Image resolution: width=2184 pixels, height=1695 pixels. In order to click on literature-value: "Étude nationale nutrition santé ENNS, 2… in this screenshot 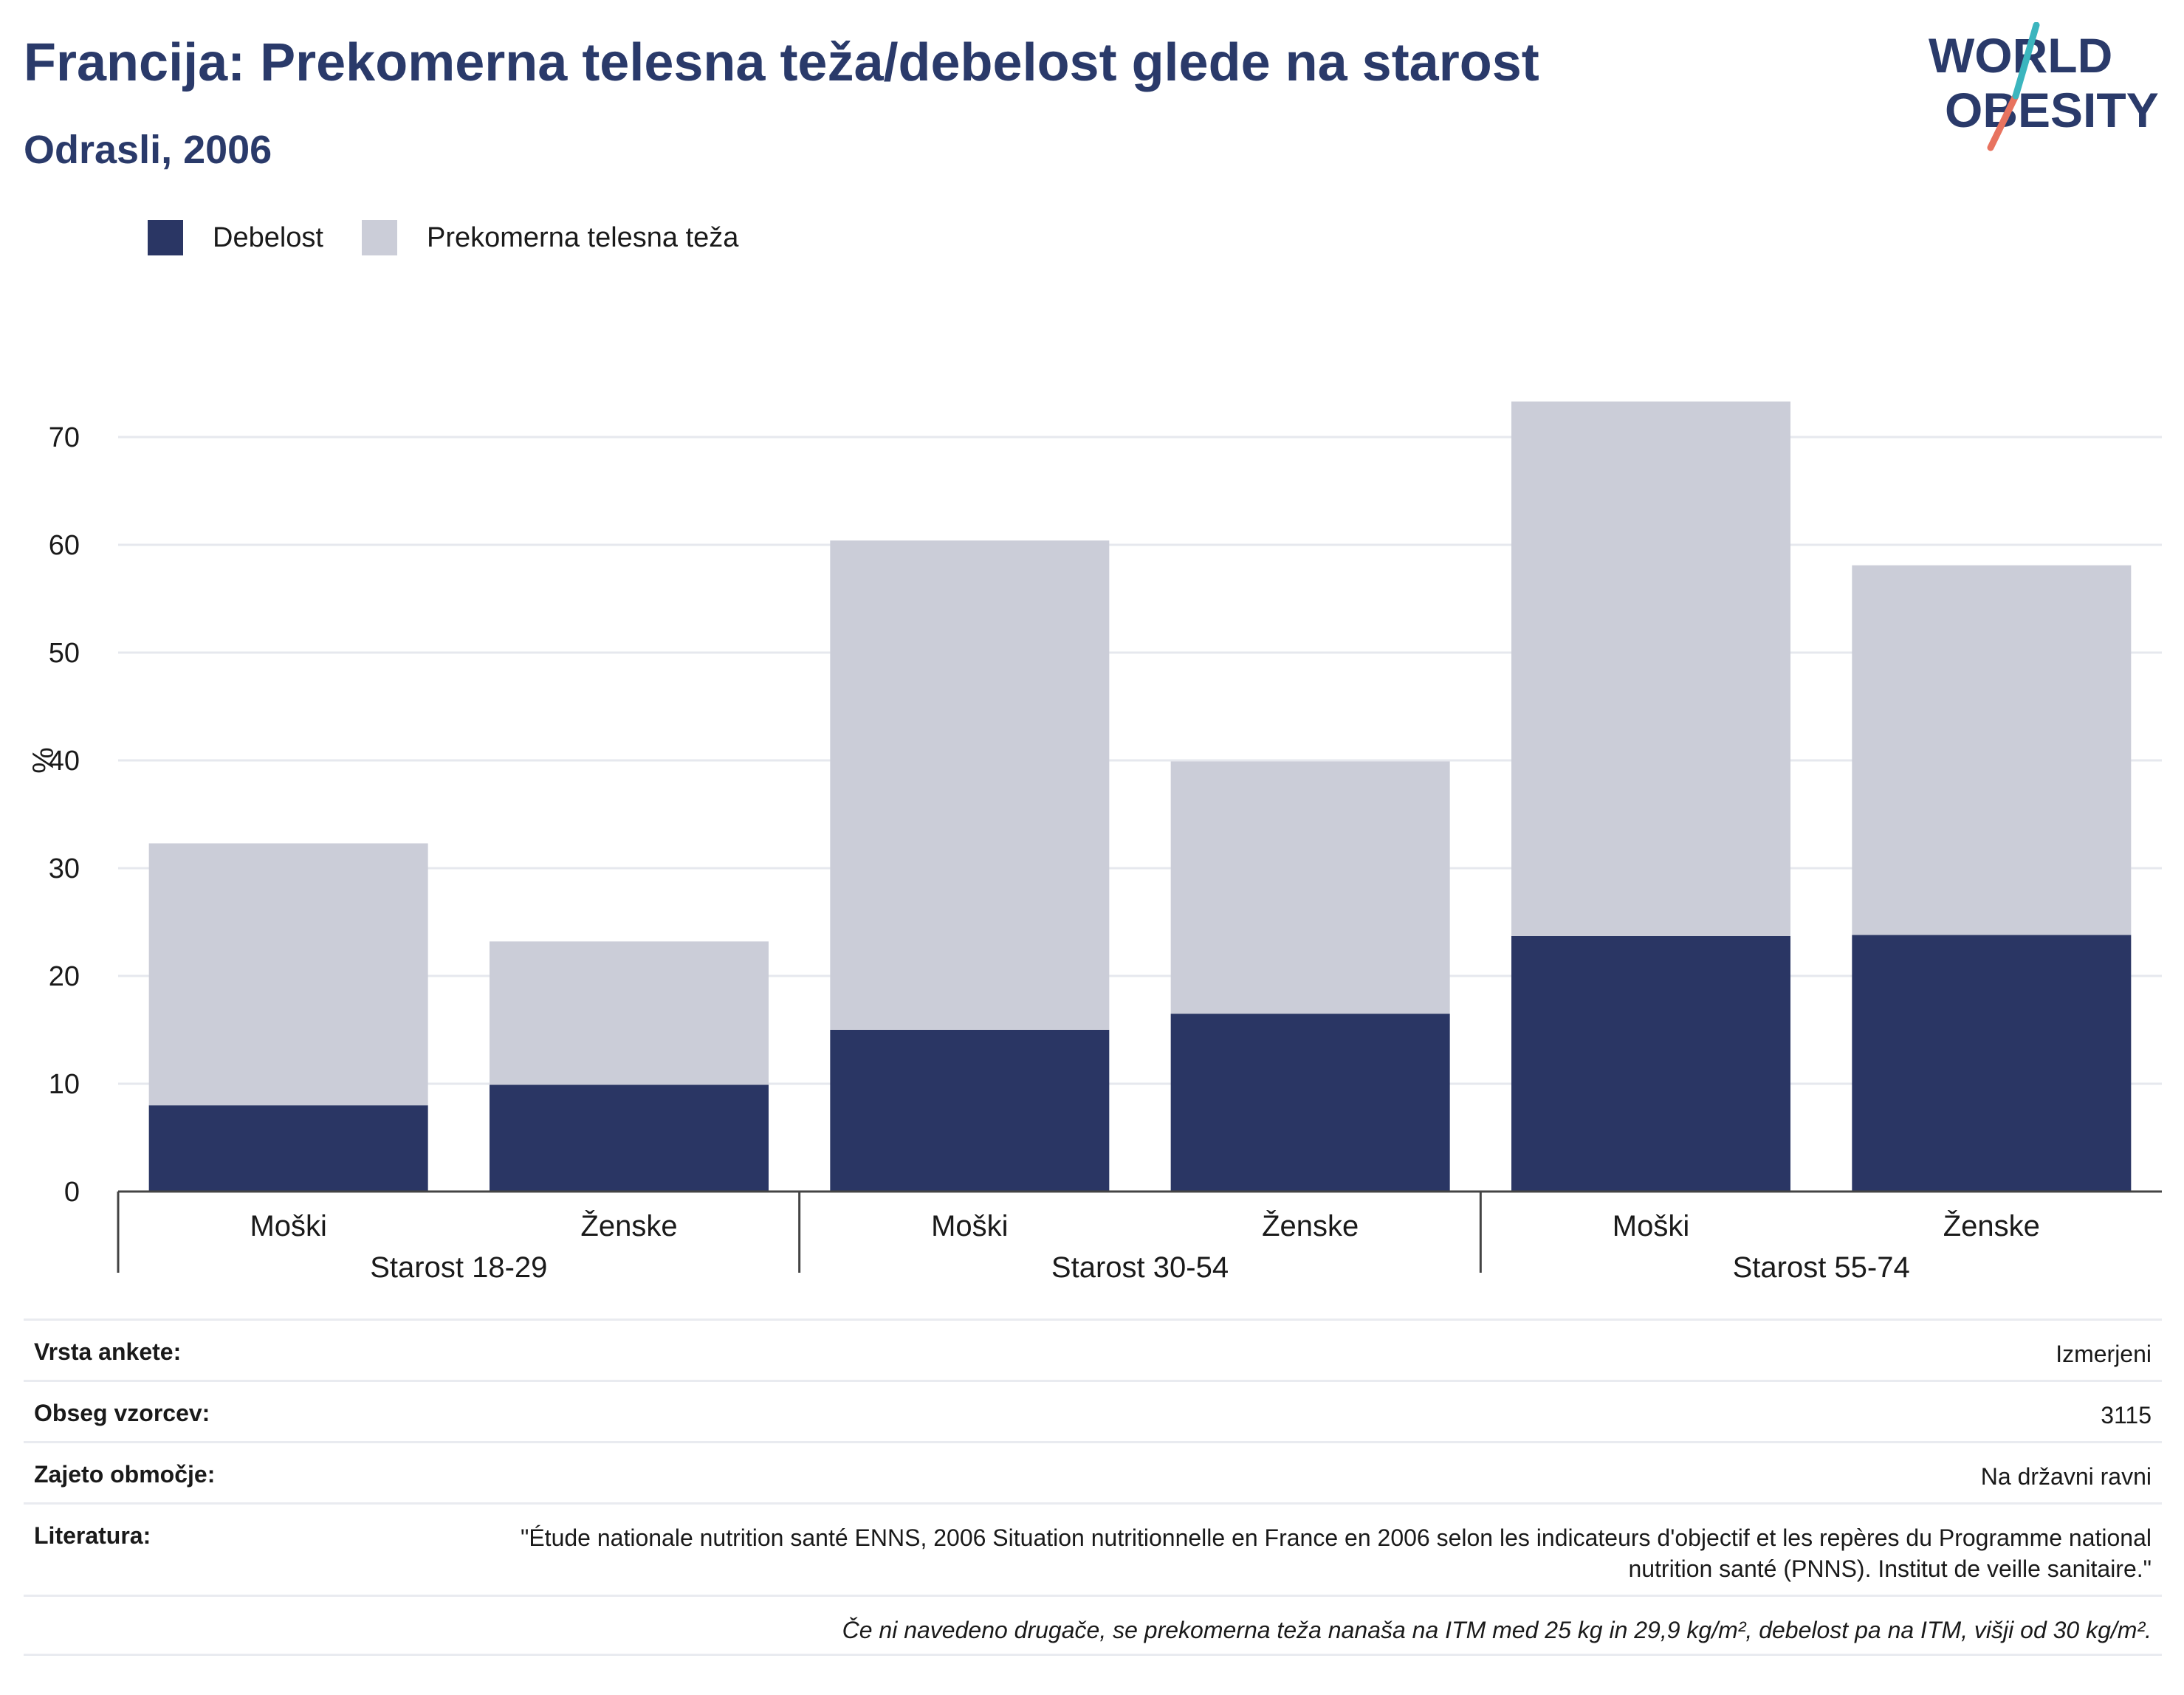, I will do `click(1336, 1553)`.